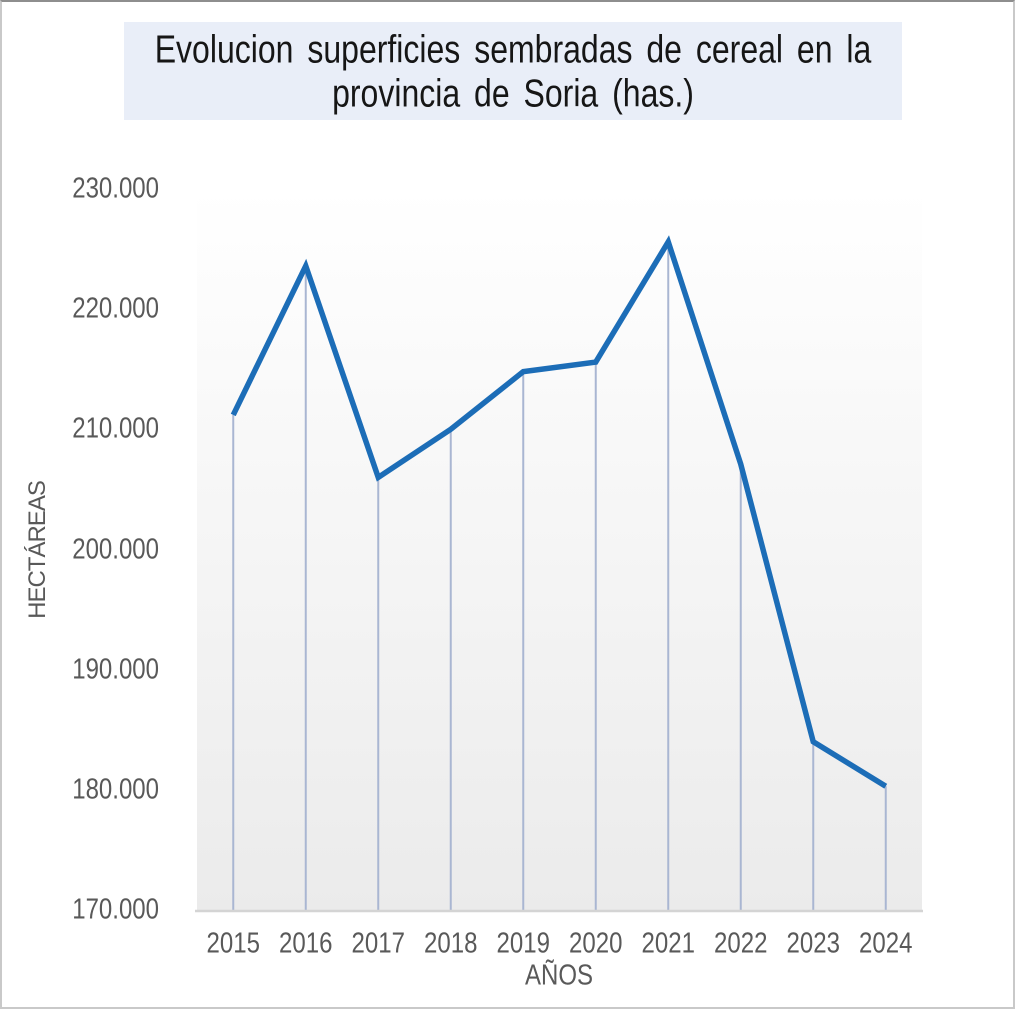 This screenshot has height=1009, width=1015. What do you see at coordinates (115, 789) in the screenshot?
I see `y-tick-label-text: 180.000` at bounding box center [115, 789].